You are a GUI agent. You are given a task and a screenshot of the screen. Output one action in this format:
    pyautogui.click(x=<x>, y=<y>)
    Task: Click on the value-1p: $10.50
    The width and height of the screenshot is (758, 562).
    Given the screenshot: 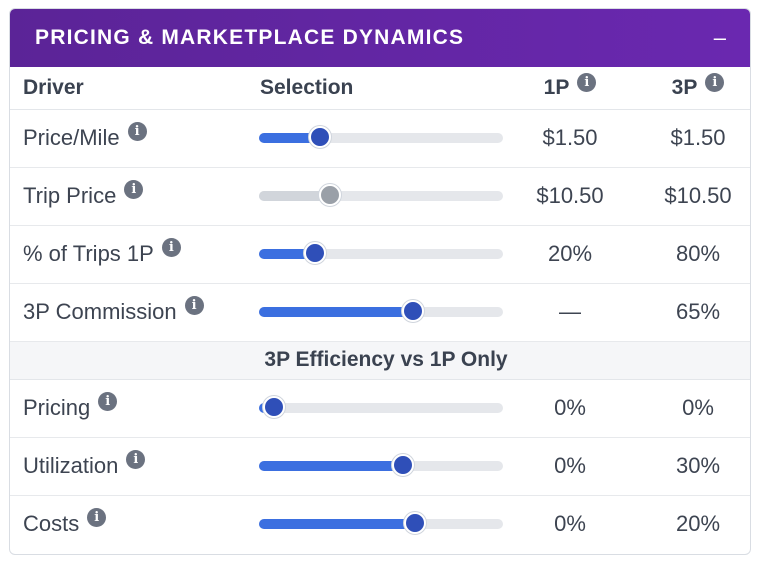 What is the action you would take?
    pyautogui.click(x=570, y=195)
    